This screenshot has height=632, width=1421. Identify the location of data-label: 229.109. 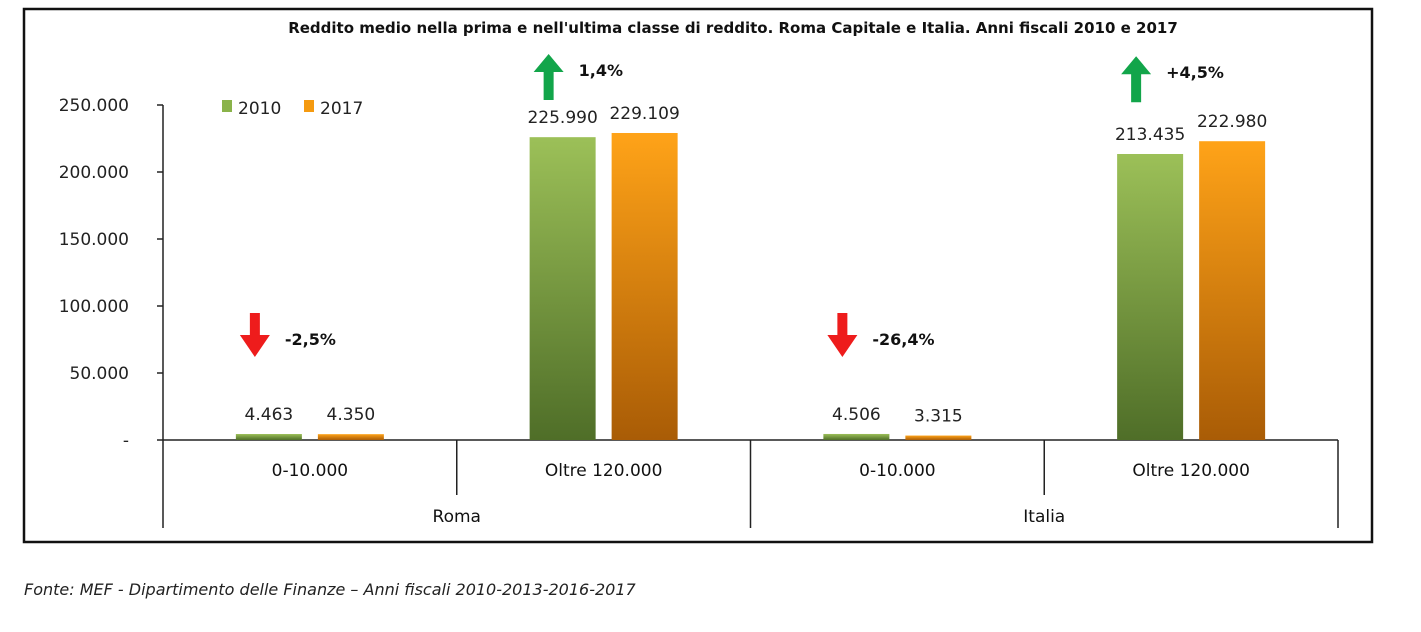
(644, 114).